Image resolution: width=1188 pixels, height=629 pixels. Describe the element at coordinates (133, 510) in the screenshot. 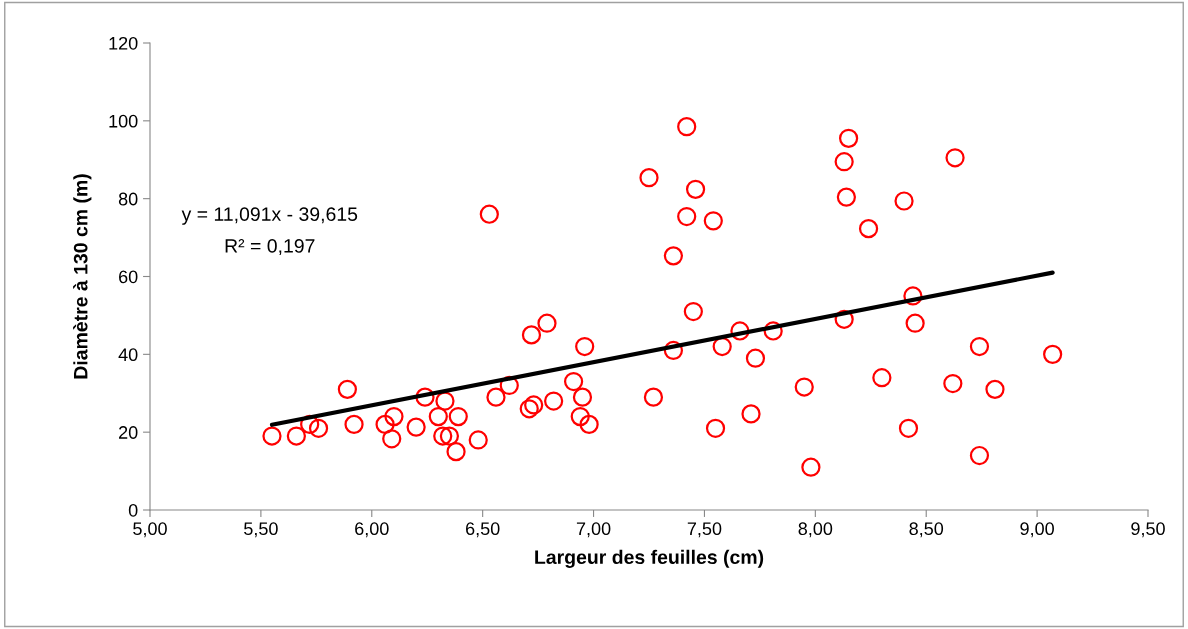

I see `y-tick-label: 0` at that location.